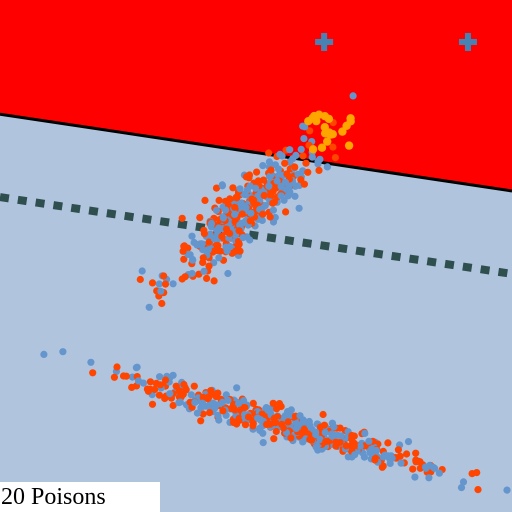  What do you see at coordinates (324, 41) in the screenshot?
I see `target-plus-marker` at bounding box center [324, 41].